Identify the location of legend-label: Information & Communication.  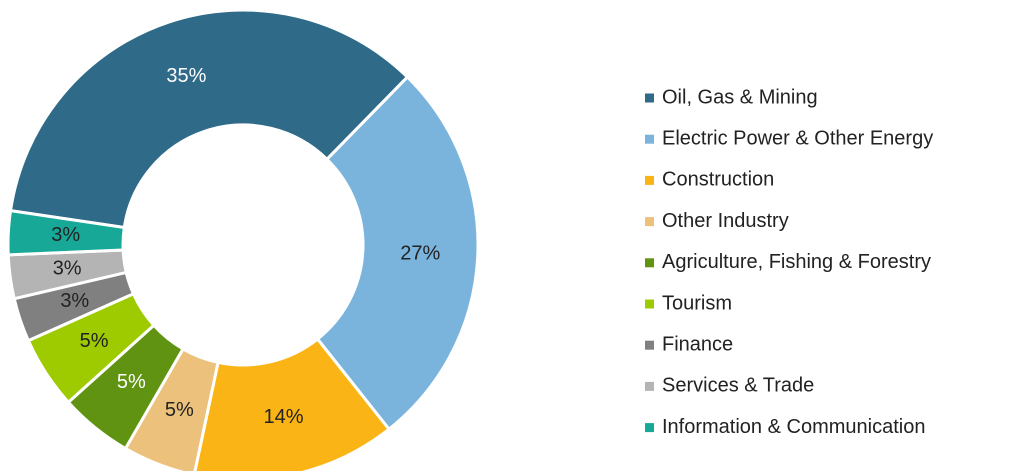
(793, 427).